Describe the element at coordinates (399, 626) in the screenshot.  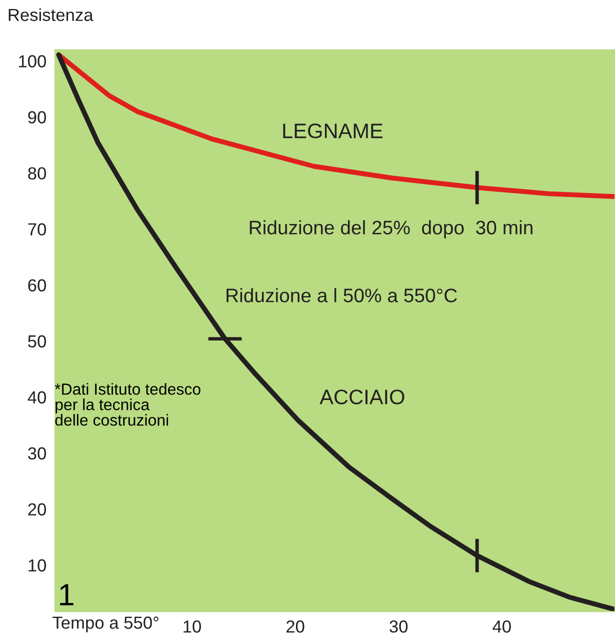
I see `x-tick-label: 30` at that location.